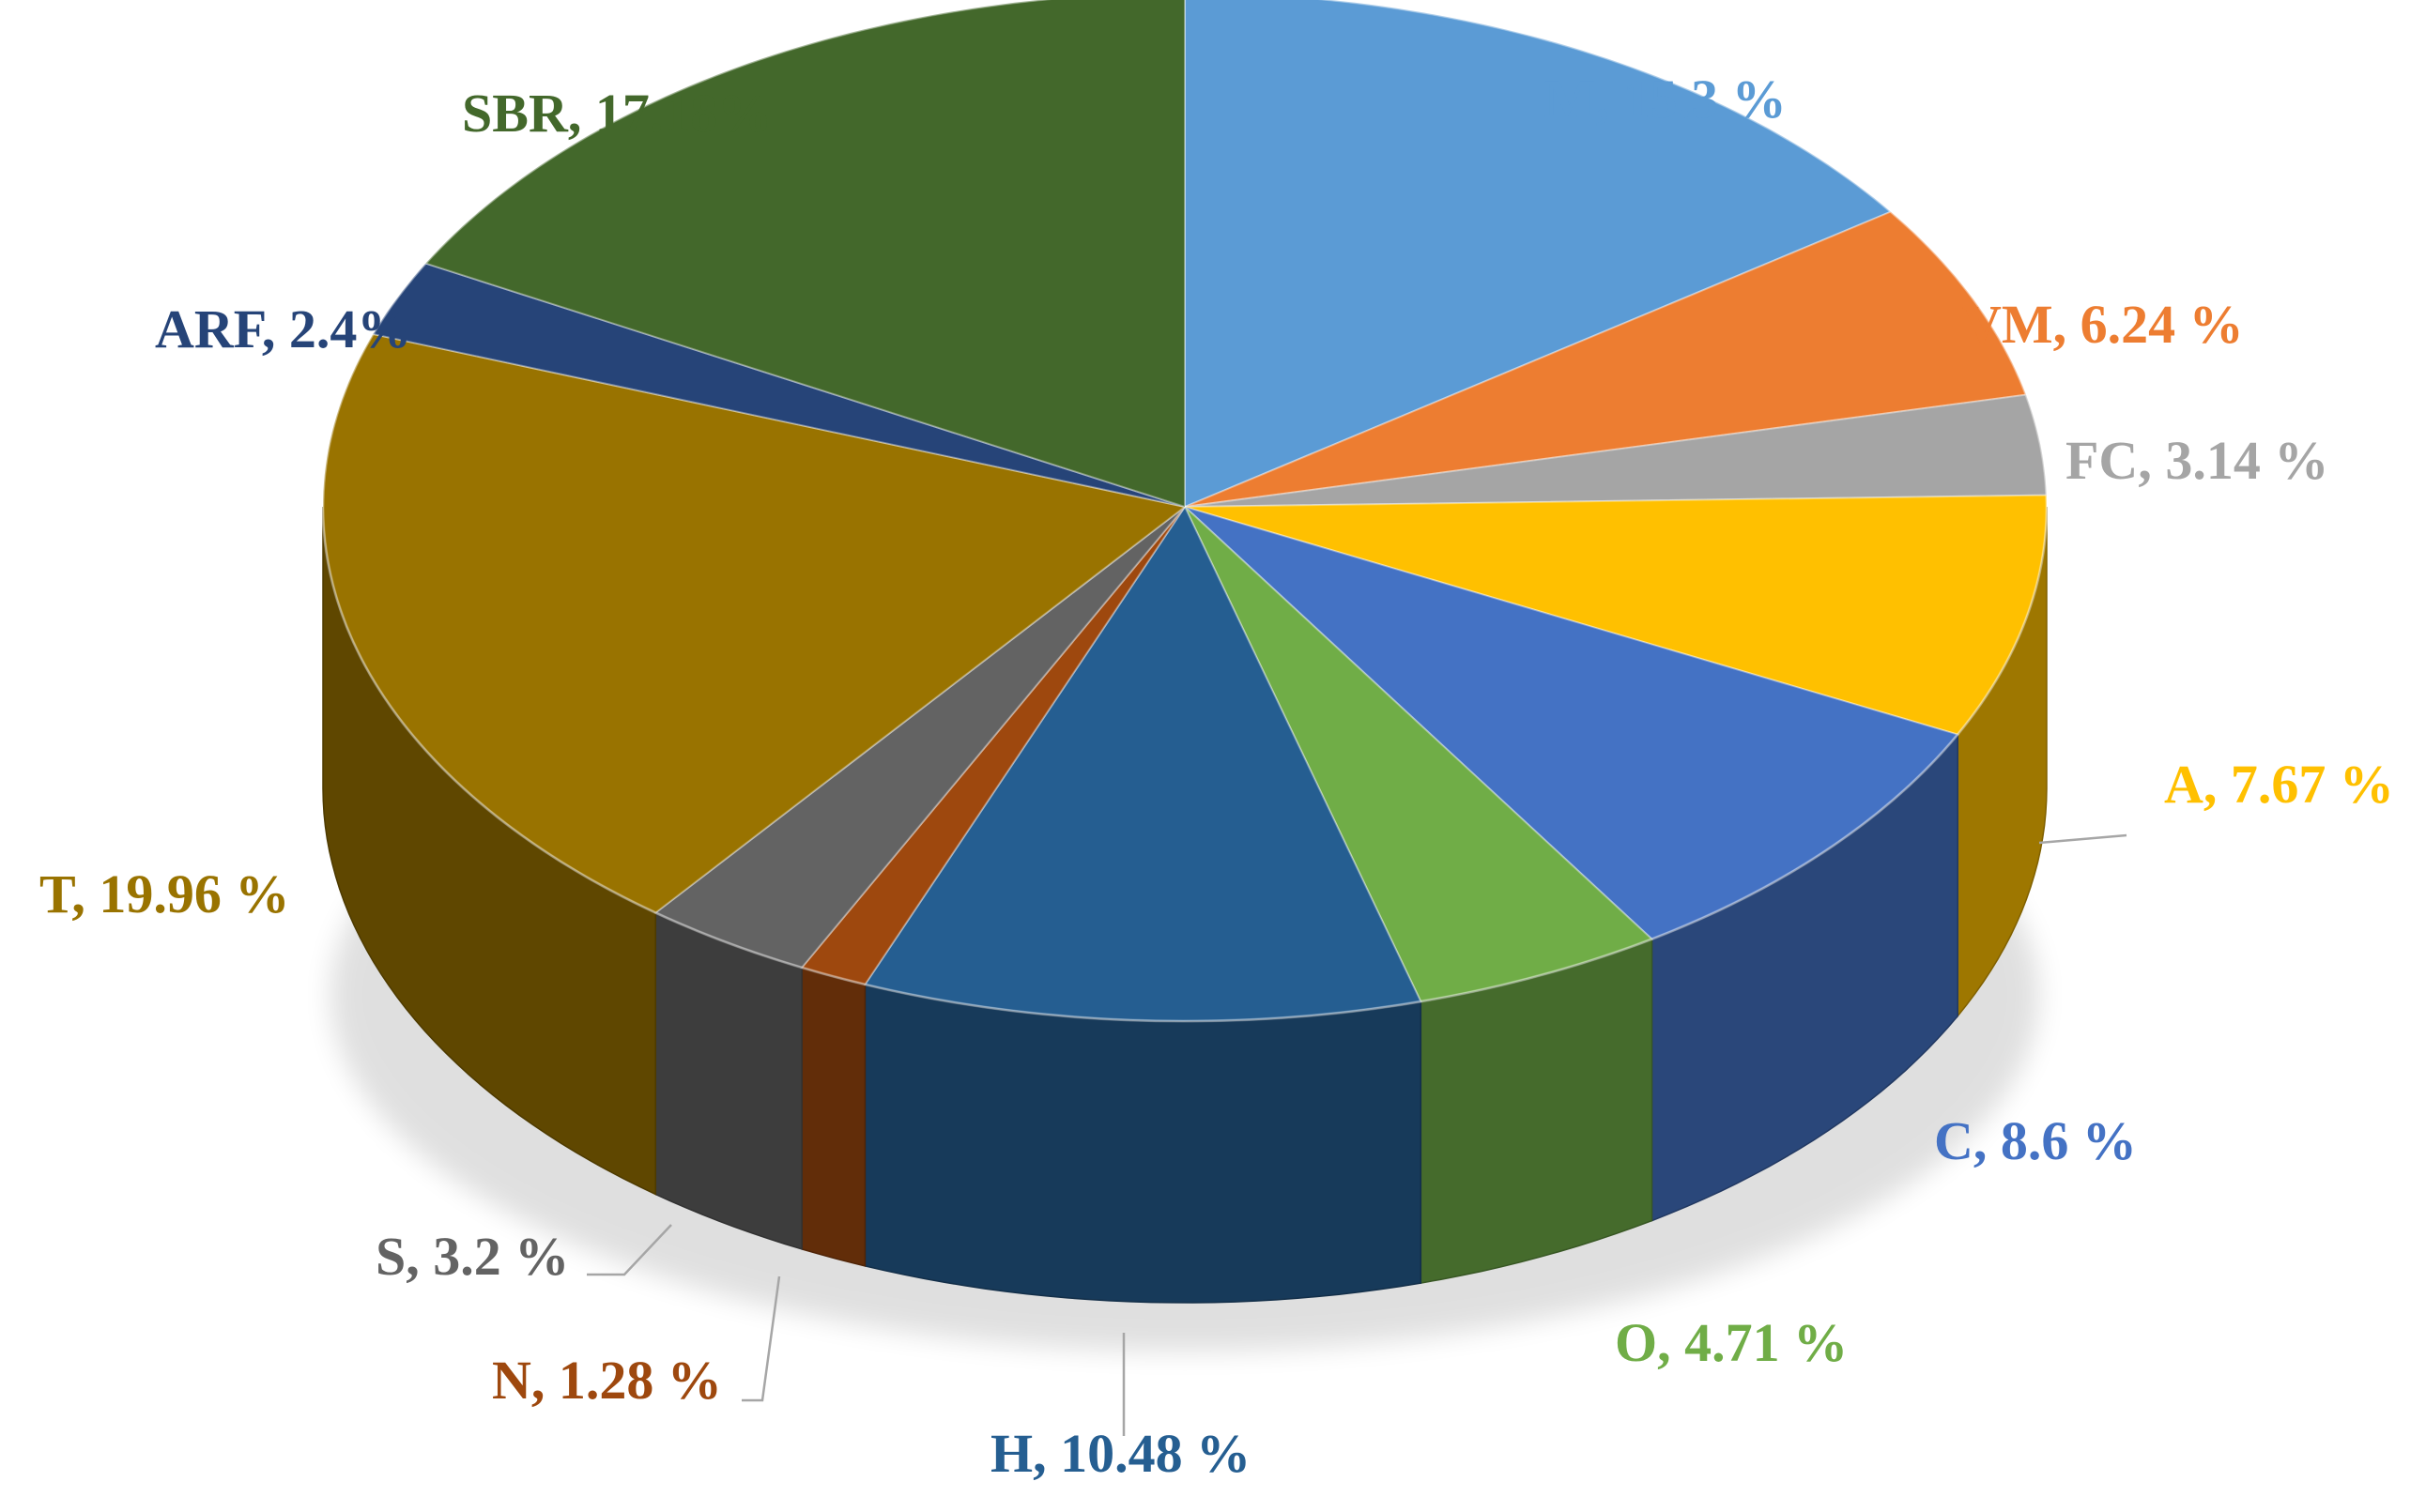 The height and width of the screenshot is (1512, 2426). I want to click on pie-slice-a, so click(1617, 615).